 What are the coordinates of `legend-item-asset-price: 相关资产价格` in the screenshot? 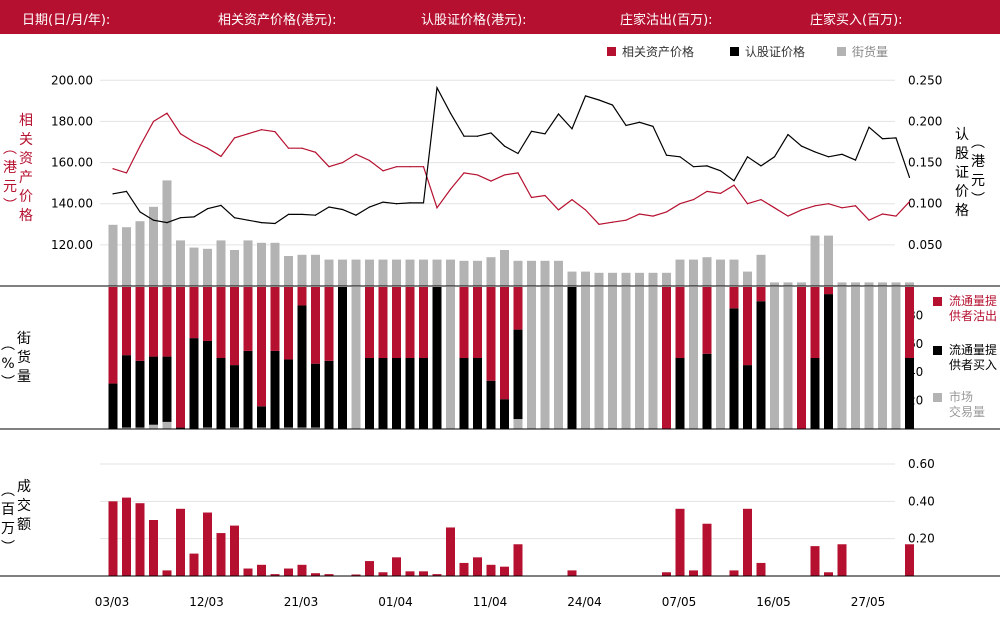 It's located at (650, 51).